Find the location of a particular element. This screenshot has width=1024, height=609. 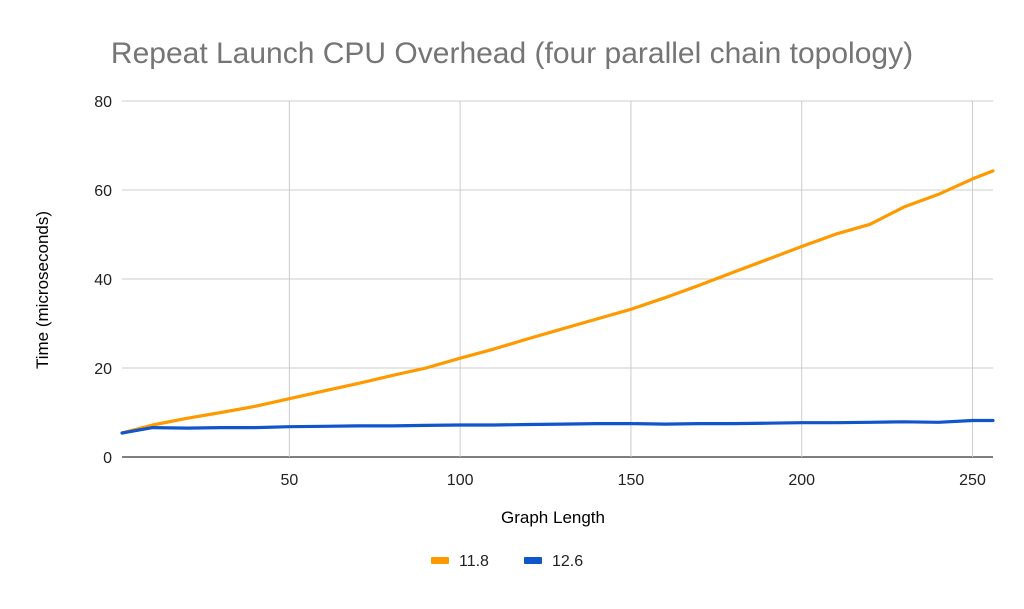

x-tick-label: 100 is located at coordinates (460, 480).